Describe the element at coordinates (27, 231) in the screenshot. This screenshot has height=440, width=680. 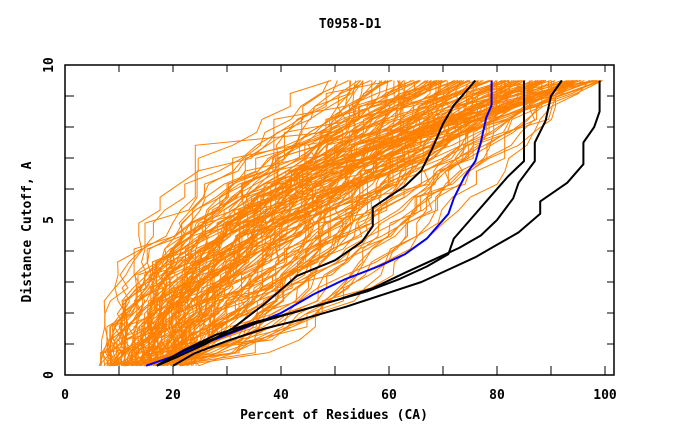
I see `y-axis-label: Distance Cutoff, A` at that location.